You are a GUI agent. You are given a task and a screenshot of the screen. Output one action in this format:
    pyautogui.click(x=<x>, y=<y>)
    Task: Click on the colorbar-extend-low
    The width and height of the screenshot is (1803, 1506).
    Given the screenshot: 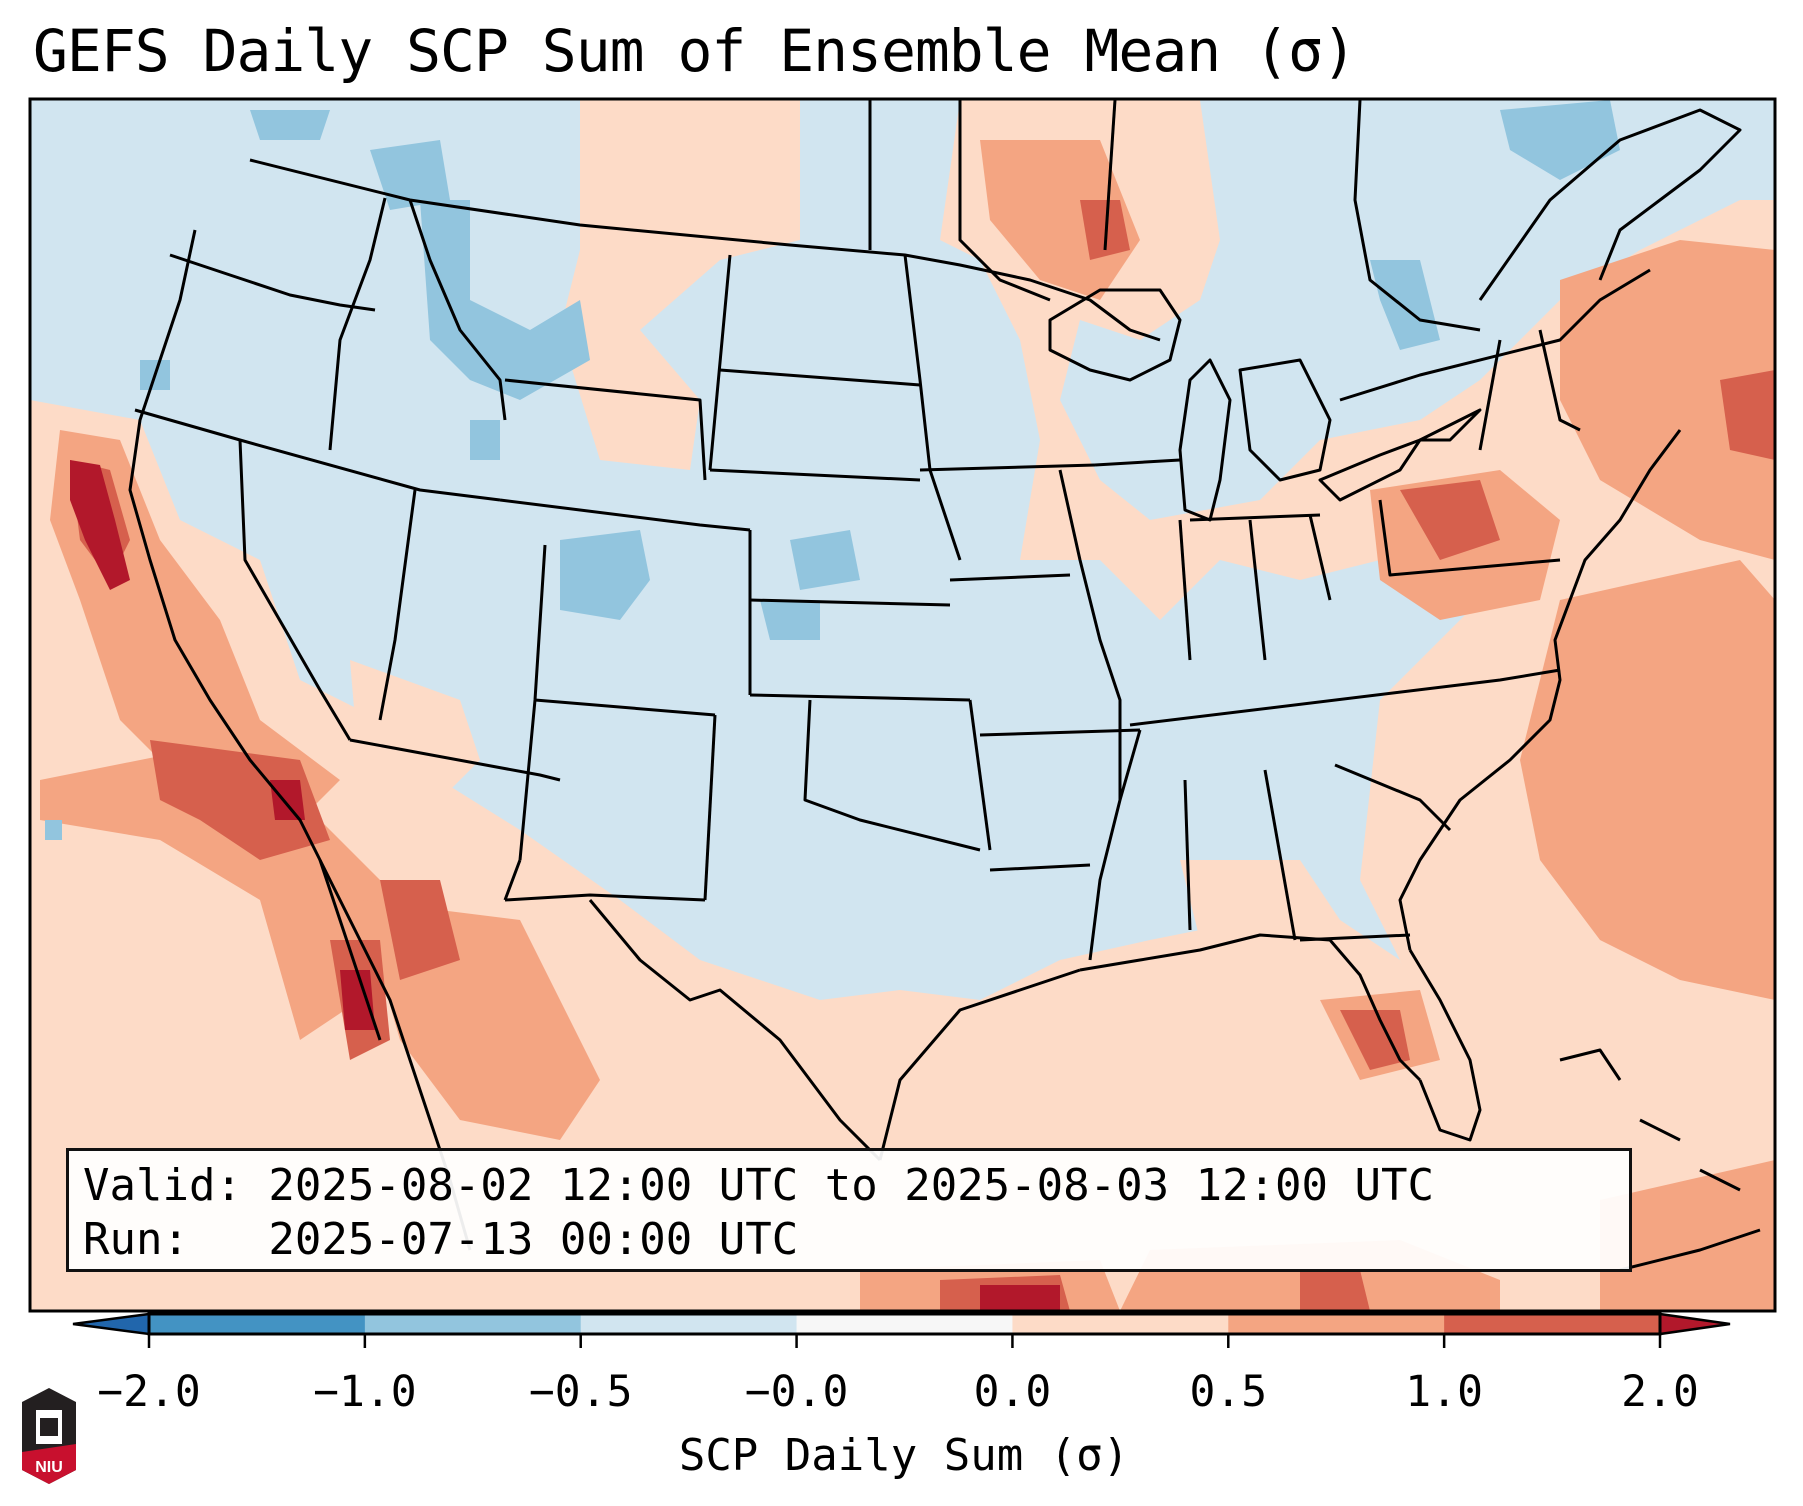 What is the action you would take?
    pyautogui.click(x=111, y=1324)
    